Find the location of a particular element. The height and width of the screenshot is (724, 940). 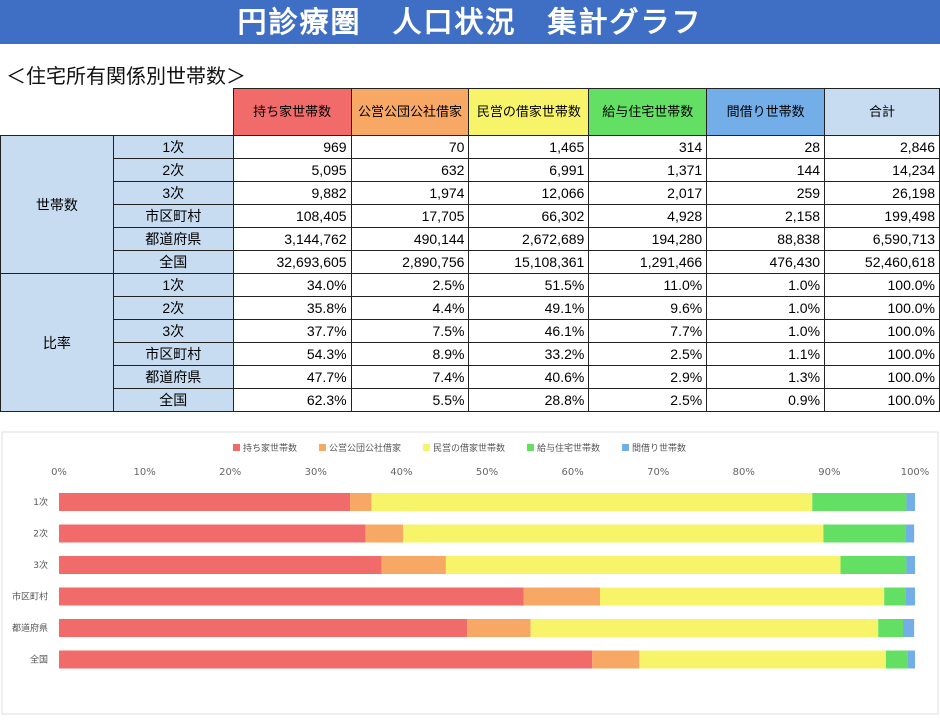

table-cell: 144 is located at coordinates (766, 170).